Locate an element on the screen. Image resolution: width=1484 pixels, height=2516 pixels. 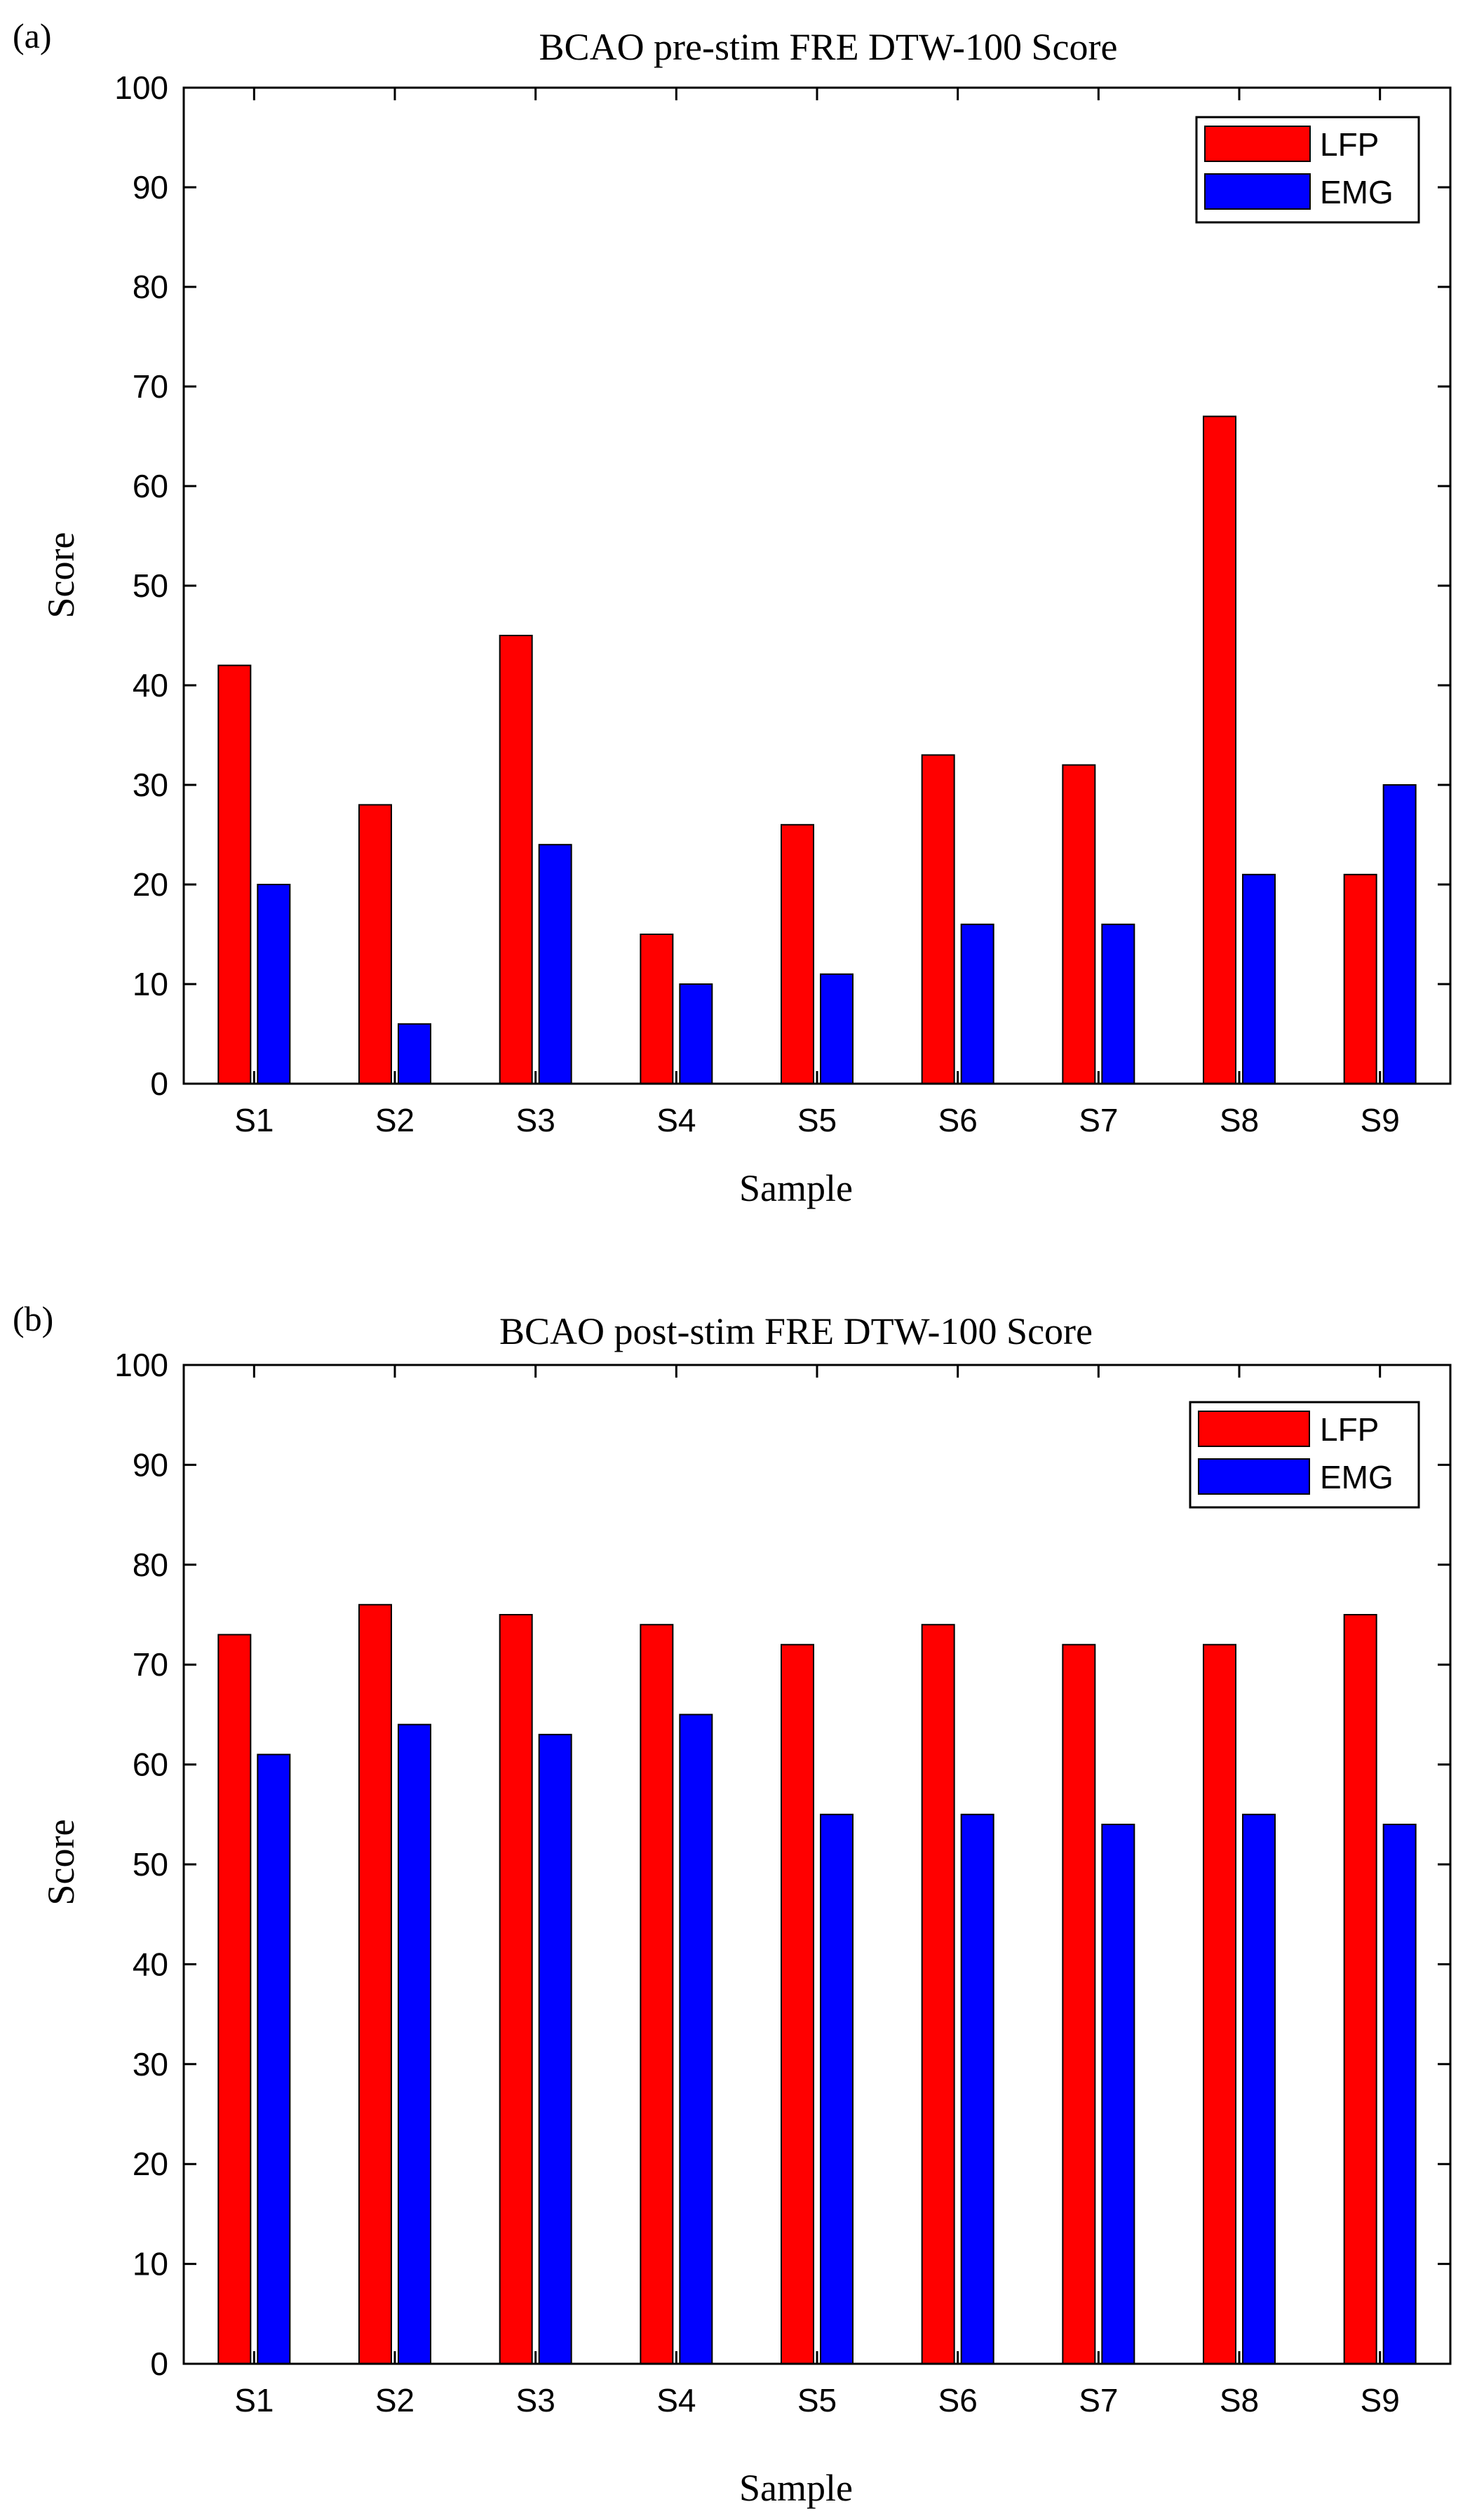
panel-label: (a) is located at coordinates (33, 35).